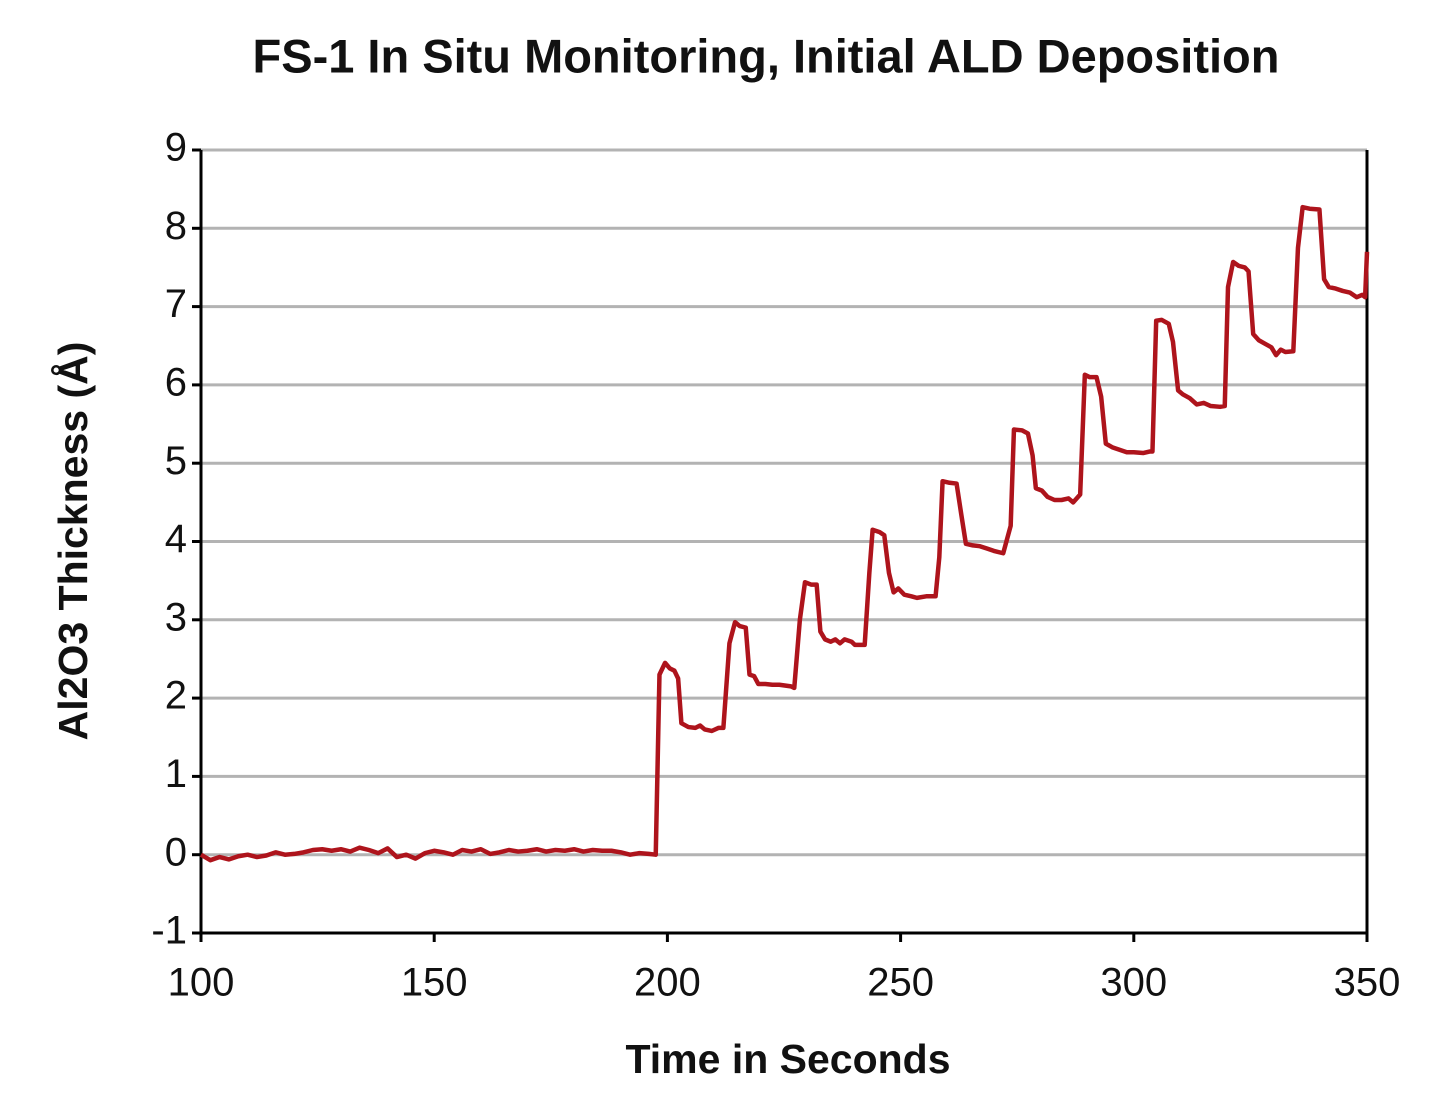 This screenshot has height=1119, width=1436. What do you see at coordinates (176, 382) in the screenshot?
I see `y-tick-label: 6` at bounding box center [176, 382].